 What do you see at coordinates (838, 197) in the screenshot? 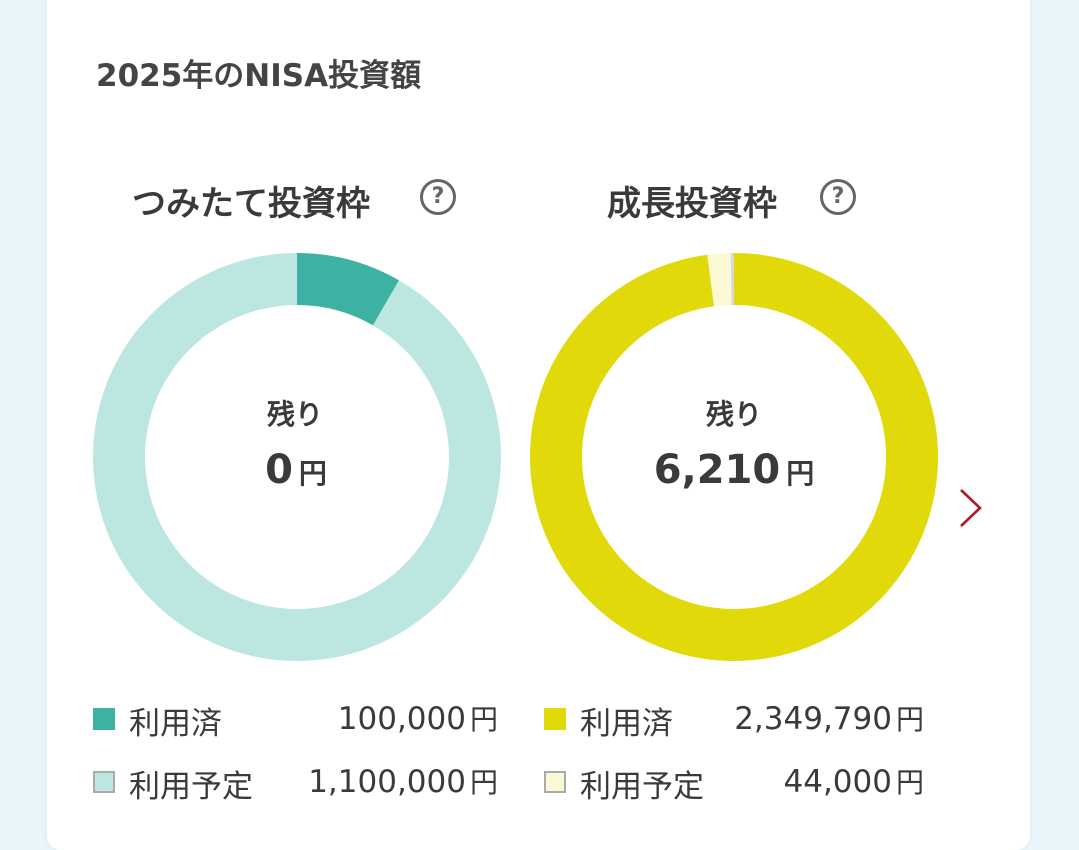
I see `seicho-help-icon: ?` at bounding box center [838, 197].